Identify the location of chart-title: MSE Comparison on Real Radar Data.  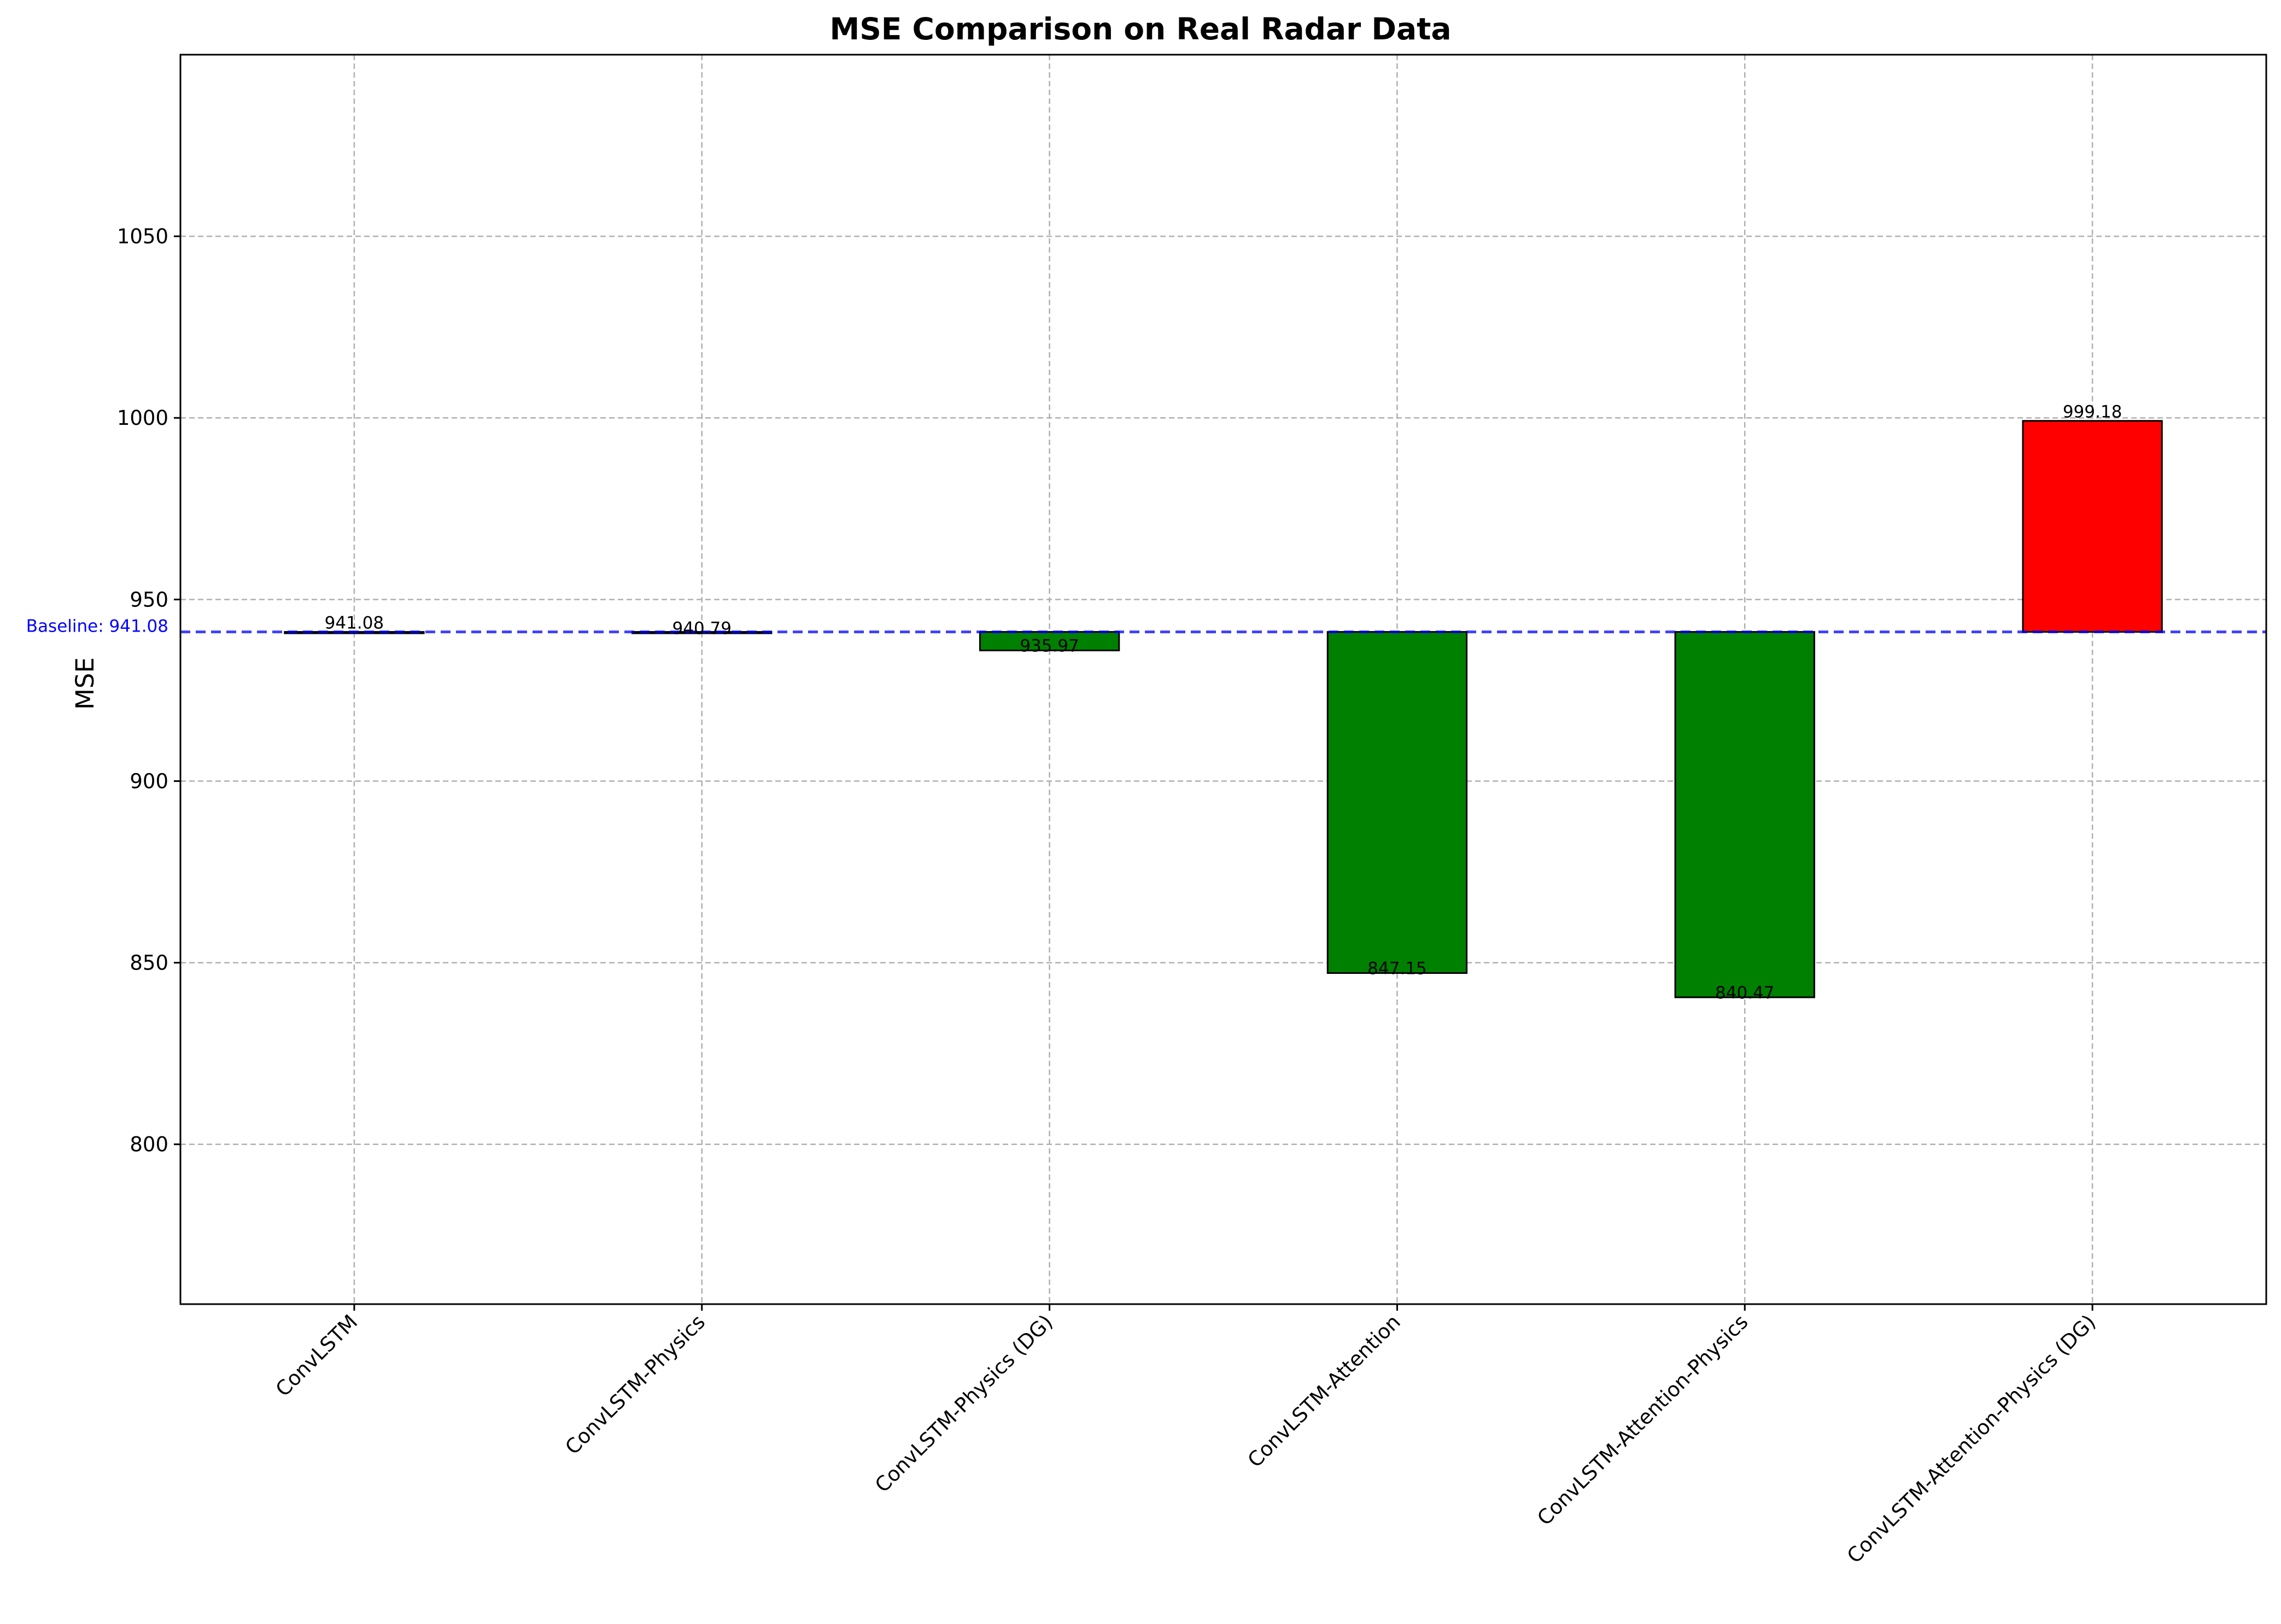
(1140, 28).